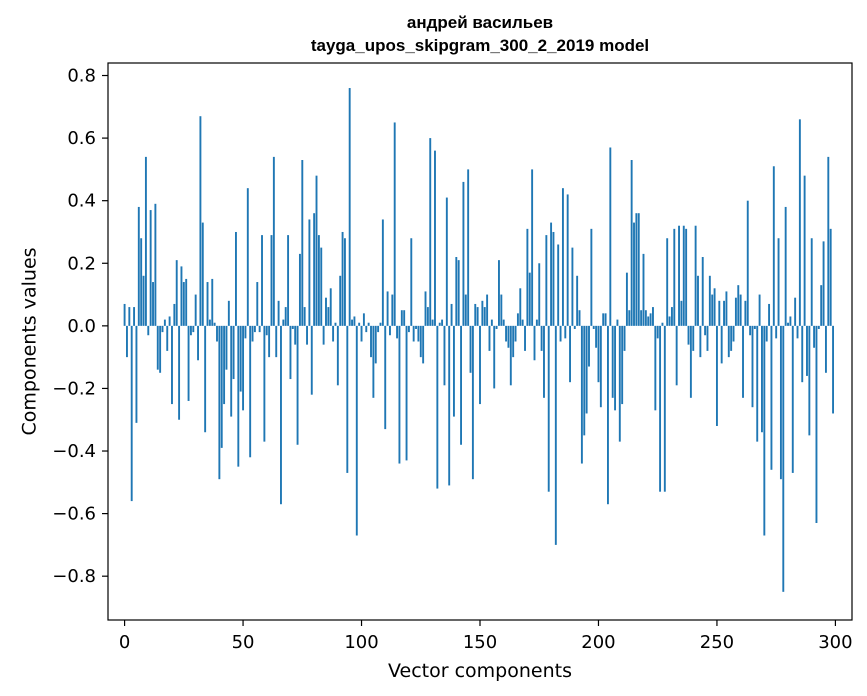  What do you see at coordinates (74, 388) in the screenshot?
I see `y-tick-label: −0.2` at bounding box center [74, 388].